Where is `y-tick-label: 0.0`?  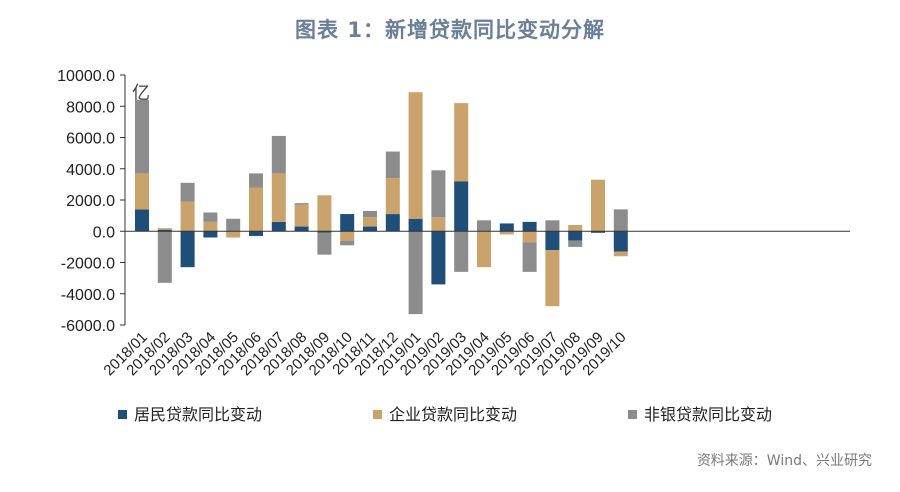
y-tick-label: 0.0 is located at coordinates (104, 232).